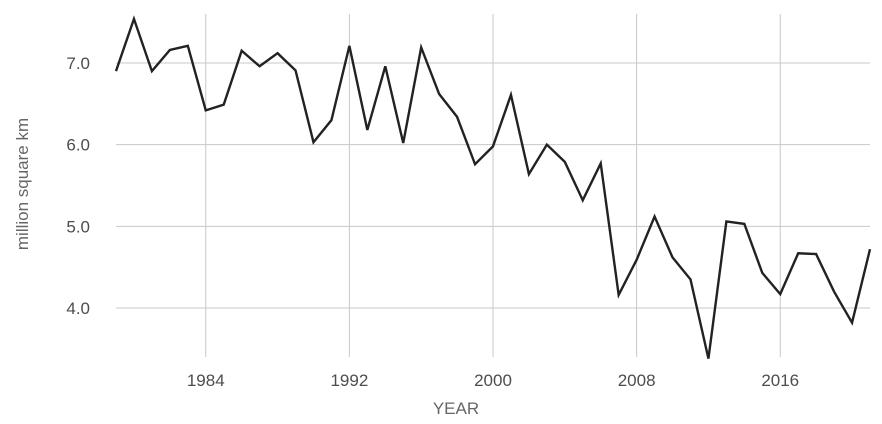 This screenshot has height=424, width=882. Describe the element at coordinates (78, 186) in the screenshot. I see `y-axis-tick-labels: 4.0 5.0 6.0 7.0` at that location.